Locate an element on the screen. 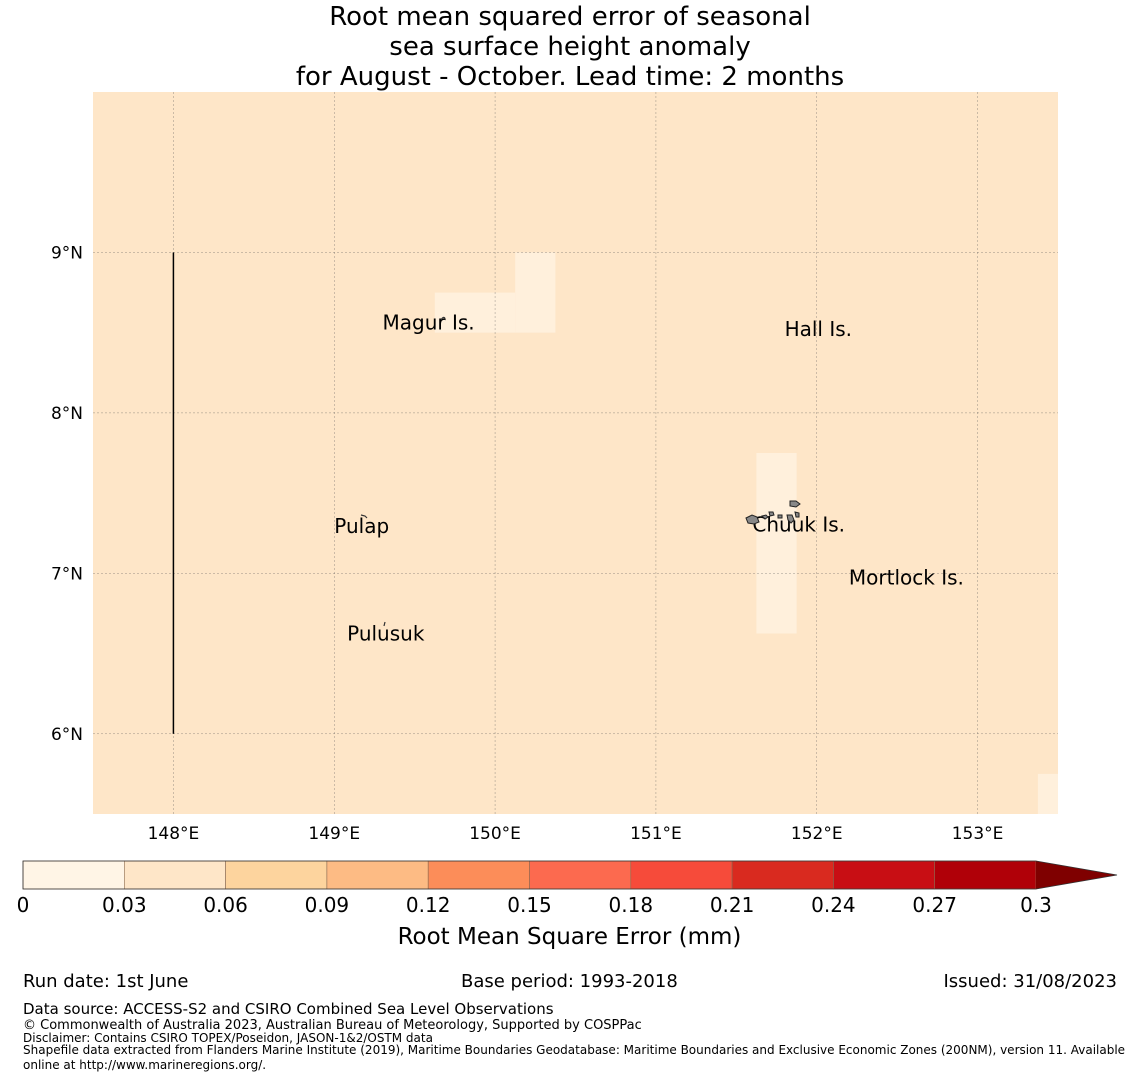  colorbar-tick-label: 0.03 is located at coordinates (124, 905).